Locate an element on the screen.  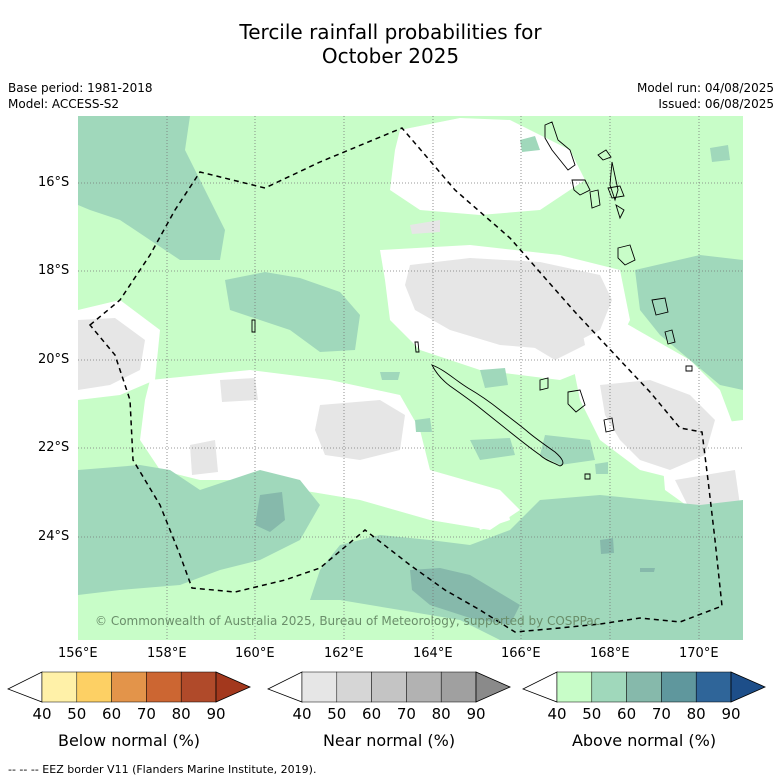
colorbar-label-below: Below normal (%) is located at coordinates (129, 740).